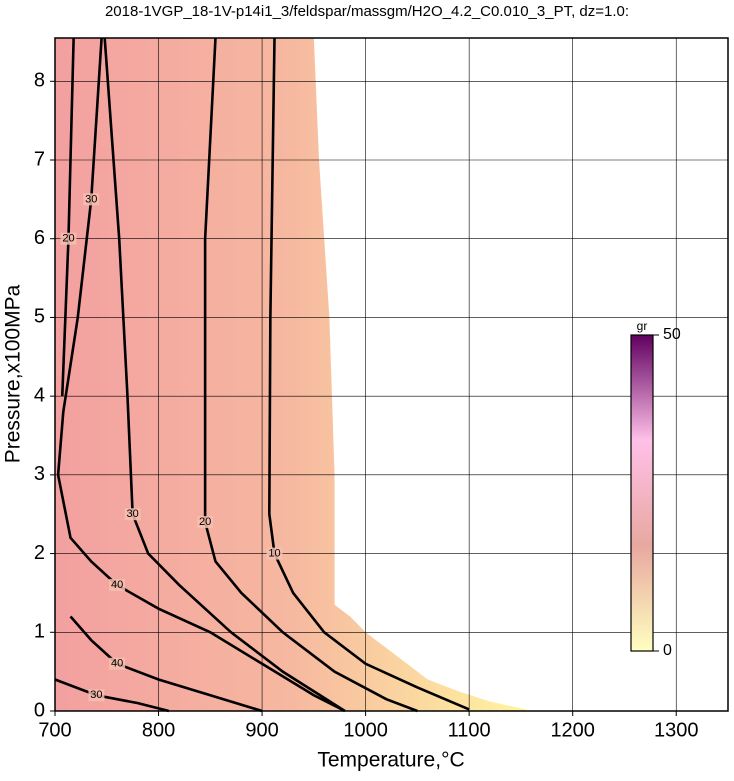 The width and height of the screenshot is (734, 781). I want to click on x-tick-label: 1000, so click(365, 730).